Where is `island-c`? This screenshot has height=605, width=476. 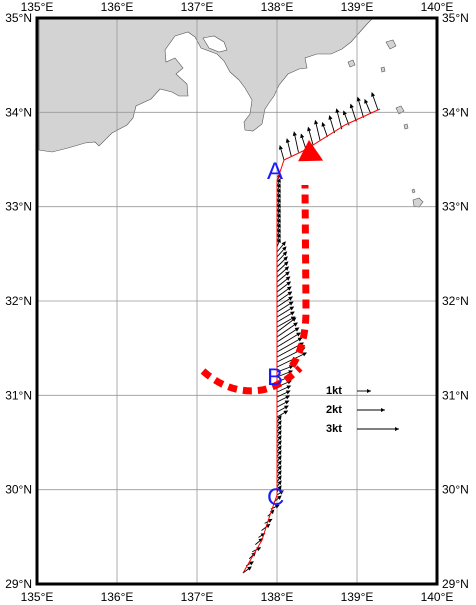
island-c is located at coordinates (406, 126).